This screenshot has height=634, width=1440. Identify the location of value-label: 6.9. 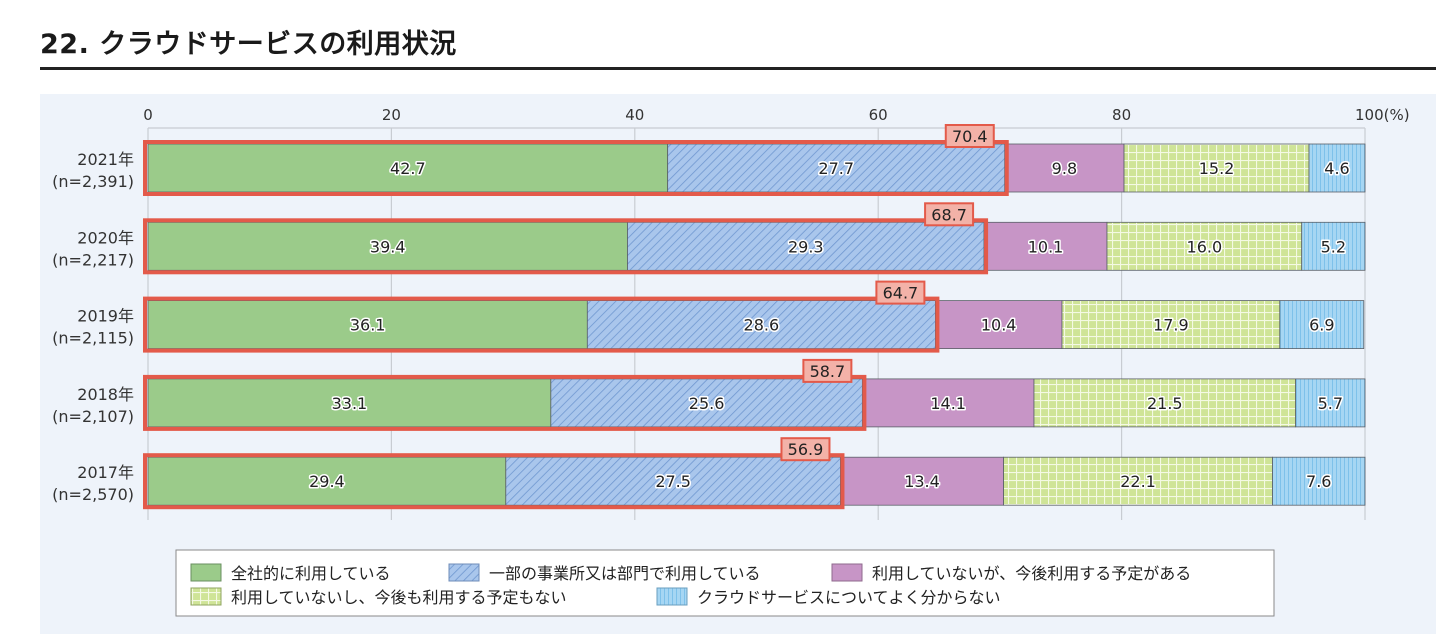
(1321, 325).